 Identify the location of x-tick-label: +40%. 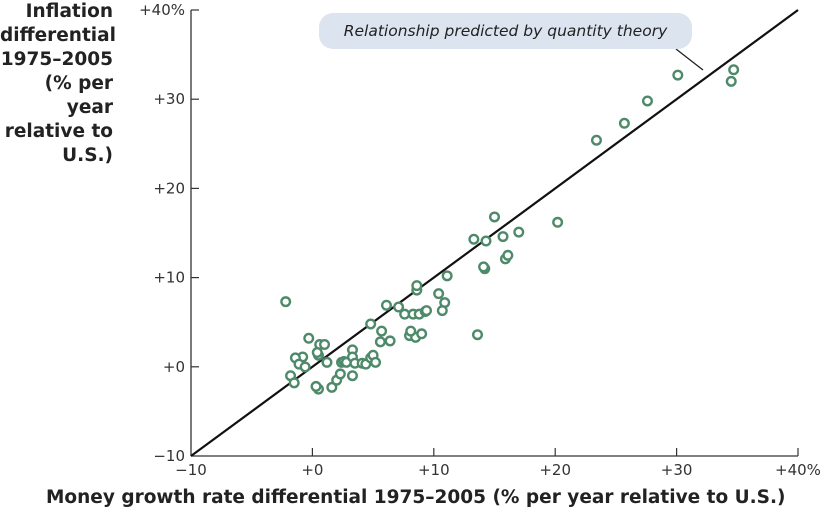
(798, 470).